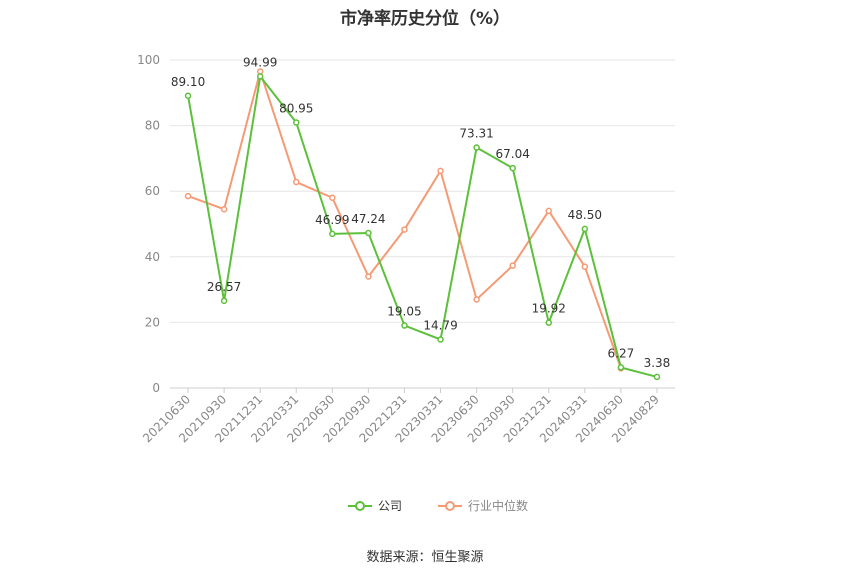 The width and height of the screenshot is (850, 575). Describe the element at coordinates (152, 126) in the screenshot. I see `y-tick-label: 80` at that location.